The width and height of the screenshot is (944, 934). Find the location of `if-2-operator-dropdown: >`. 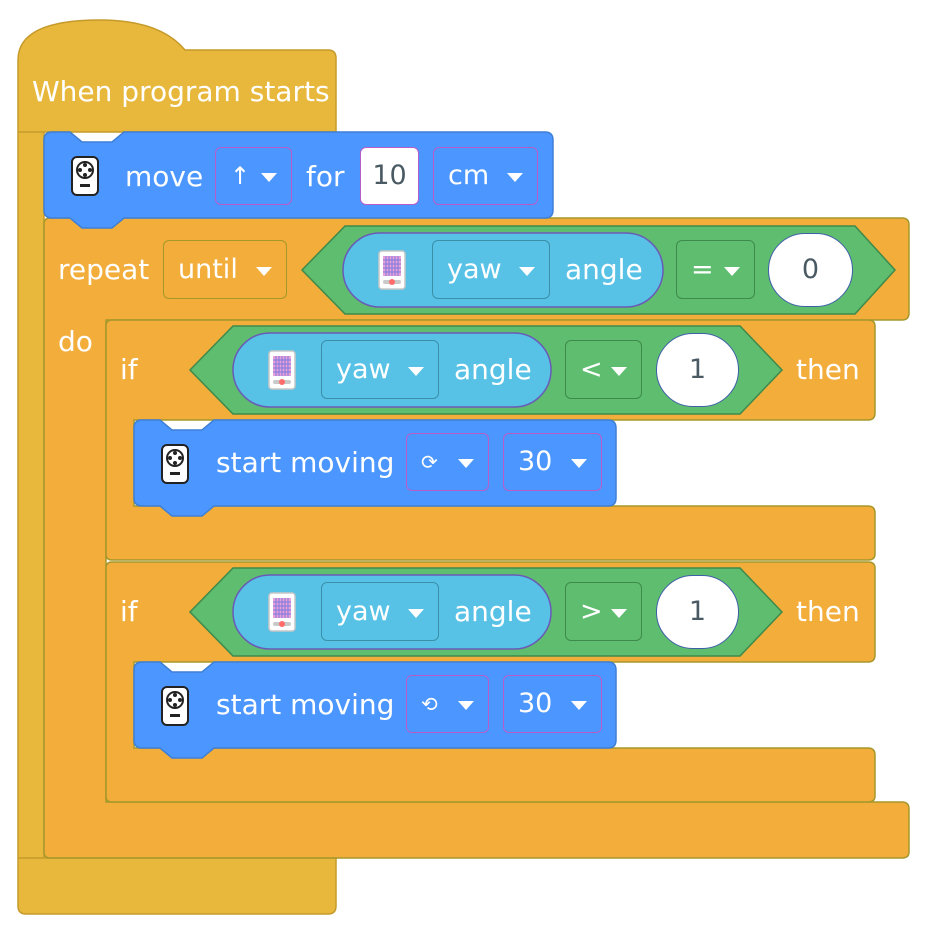

if-2-operator-dropdown: > is located at coordinates (603, 611).